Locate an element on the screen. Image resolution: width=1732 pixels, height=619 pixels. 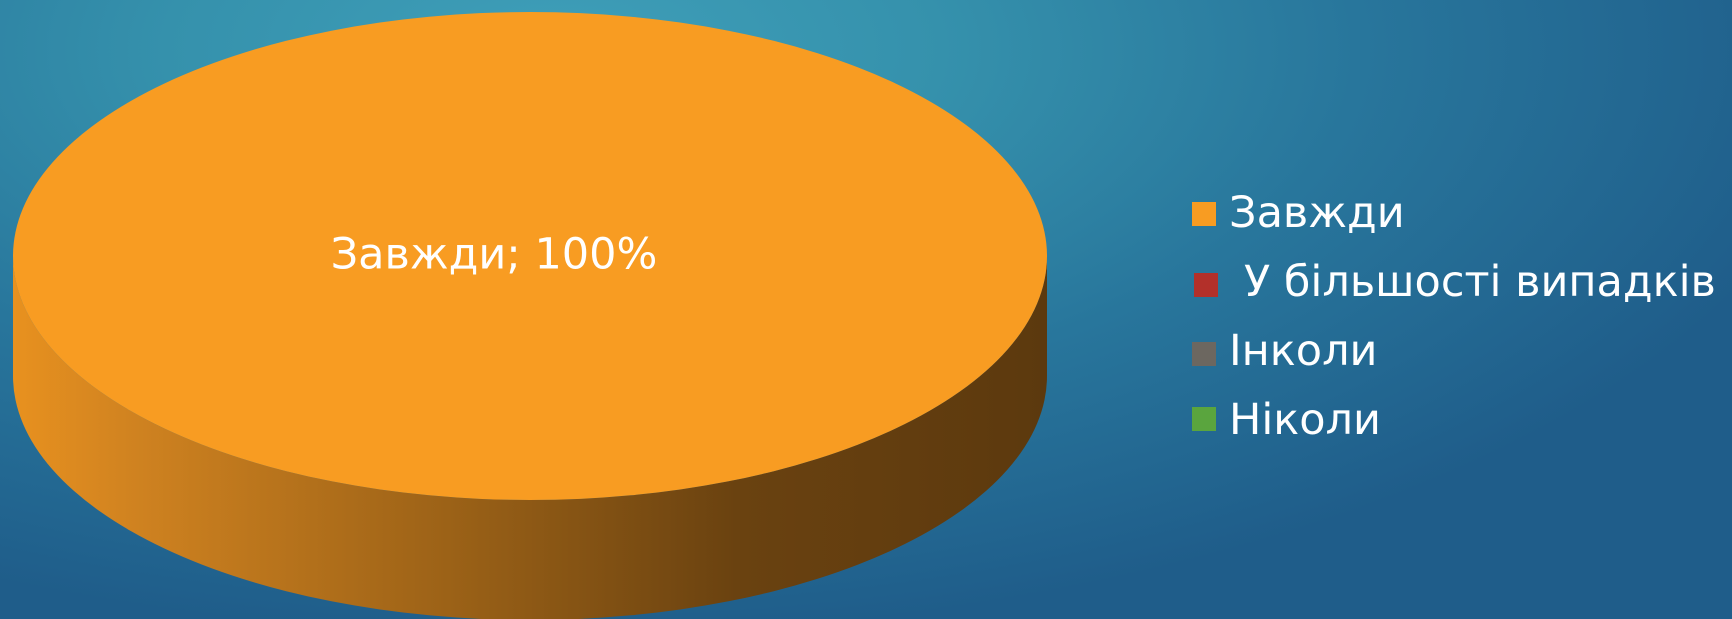
legend-label-3: Ніколи is located at coordinates (1305, 420).